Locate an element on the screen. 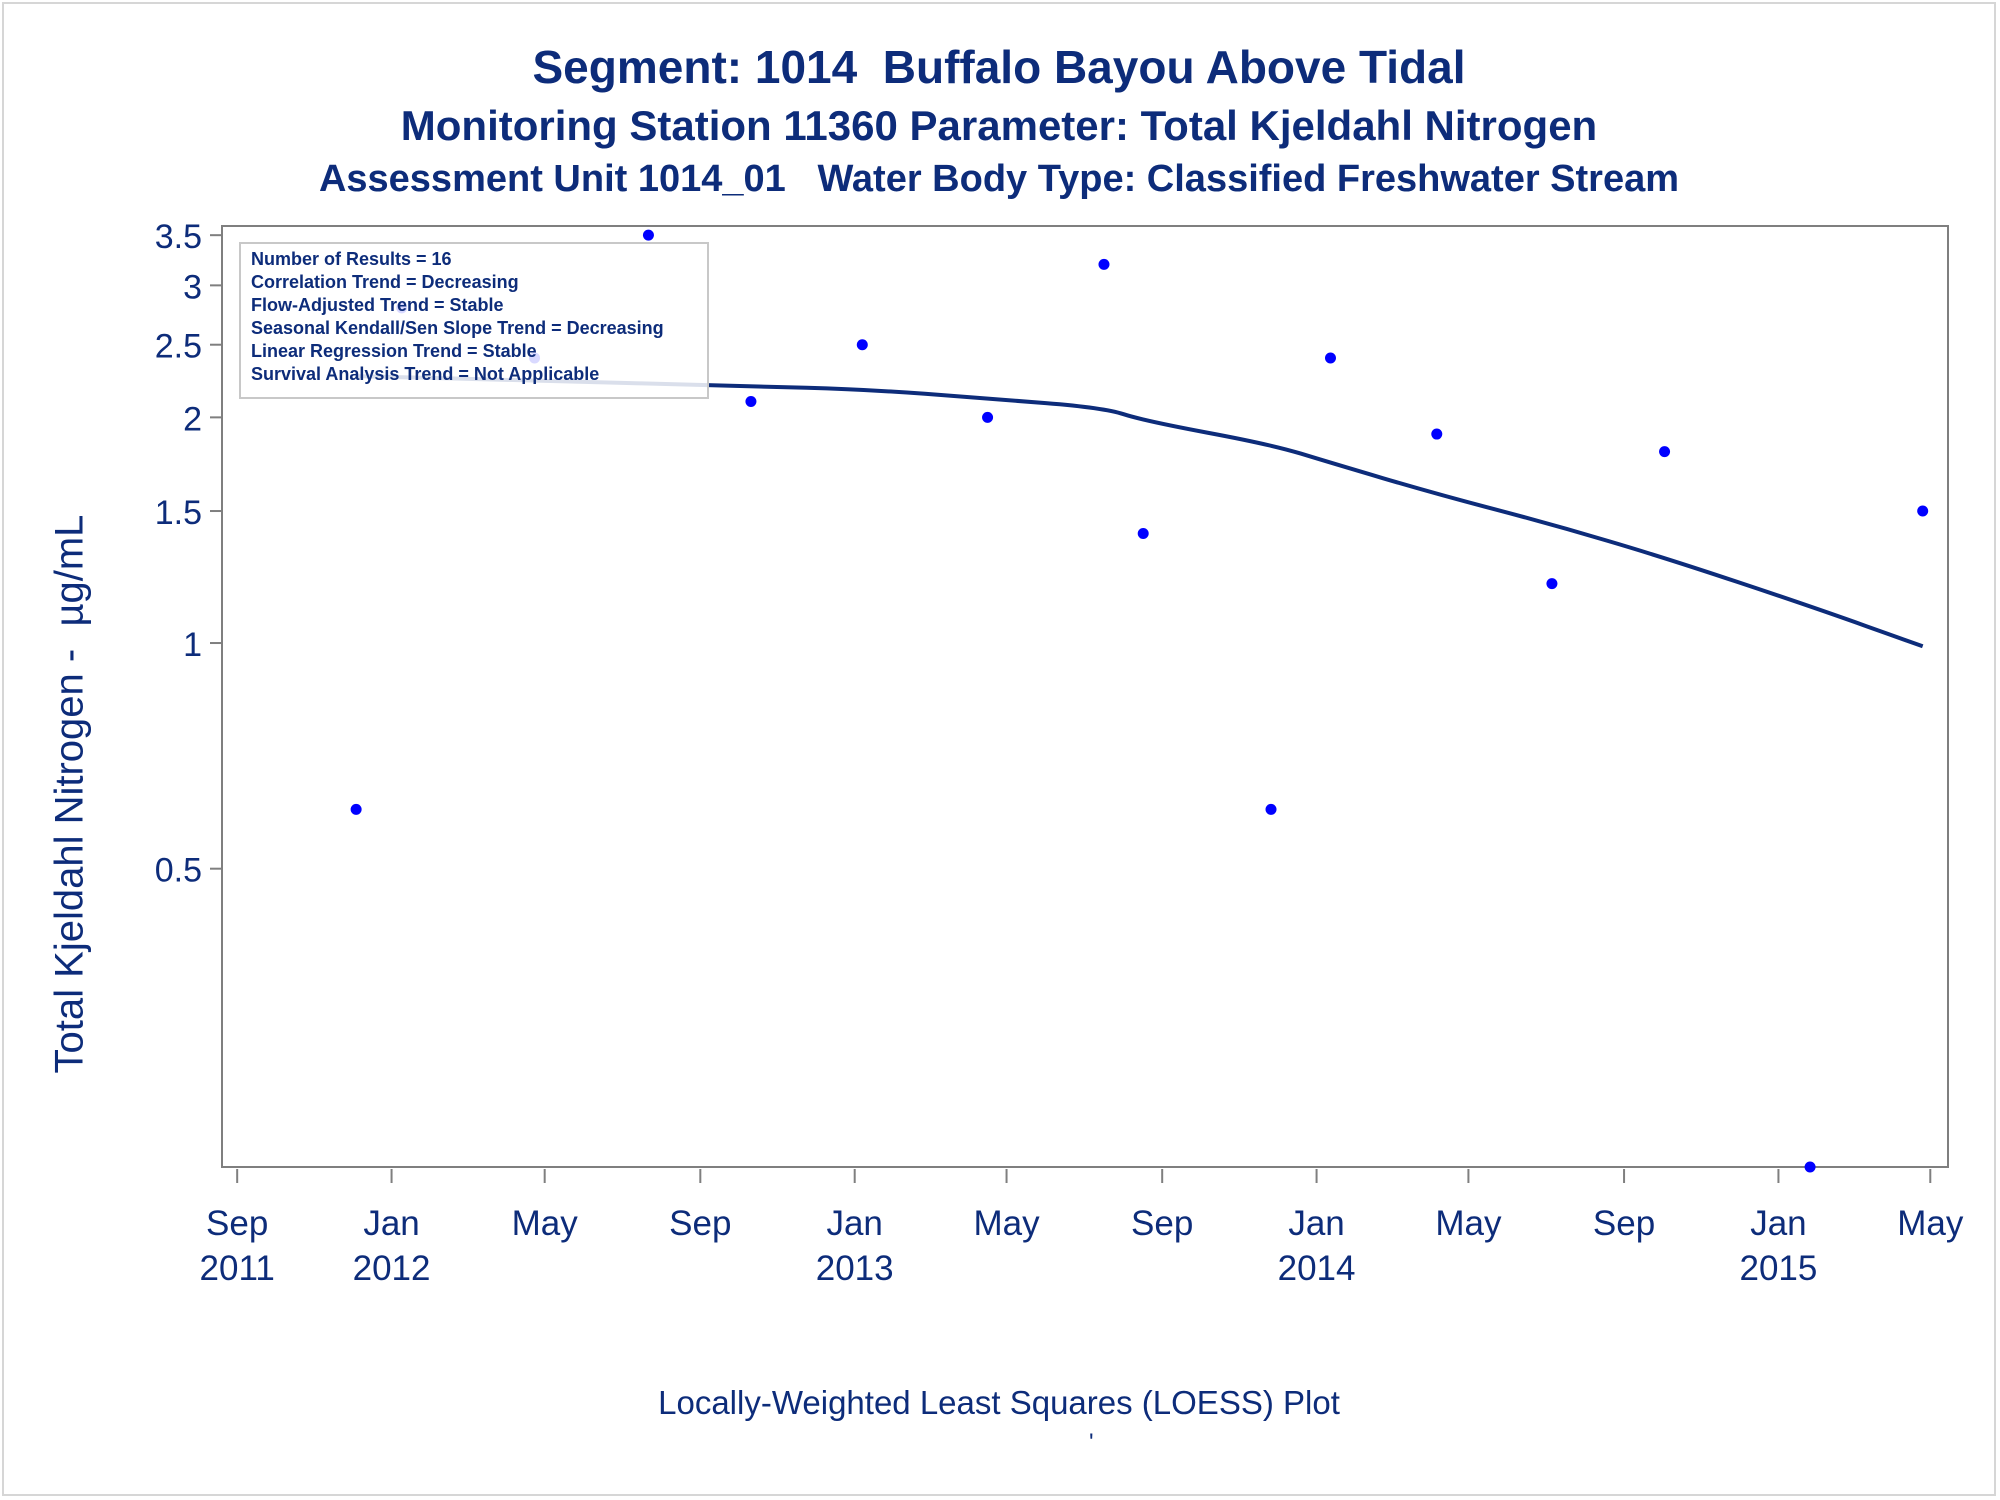 This screenshot has height=1500, width=2000. x-tick-year-label: 2015 is located at coordinates (1778, 1268).